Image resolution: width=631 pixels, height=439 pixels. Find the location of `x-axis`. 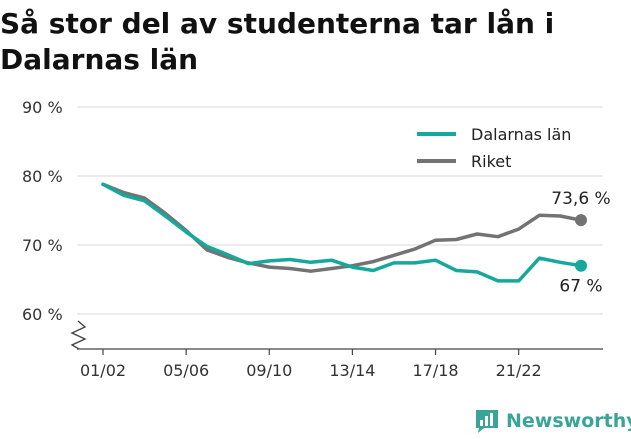

x-axis is located at coordinates (336, 335).